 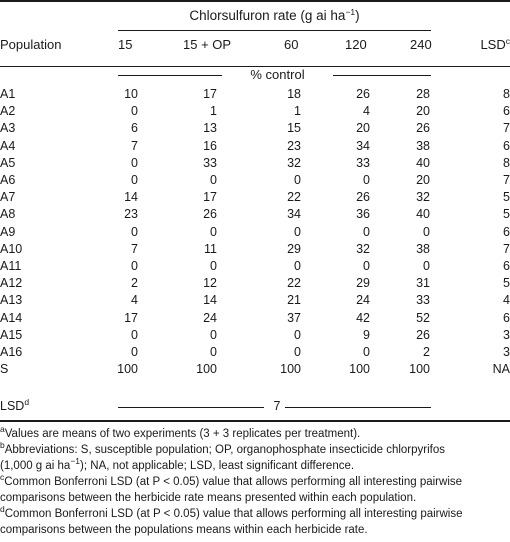 What do you see at coordinates (297, 111) in the screenshot?
I see `value-cell: 1` at bounding box center [297, 111].